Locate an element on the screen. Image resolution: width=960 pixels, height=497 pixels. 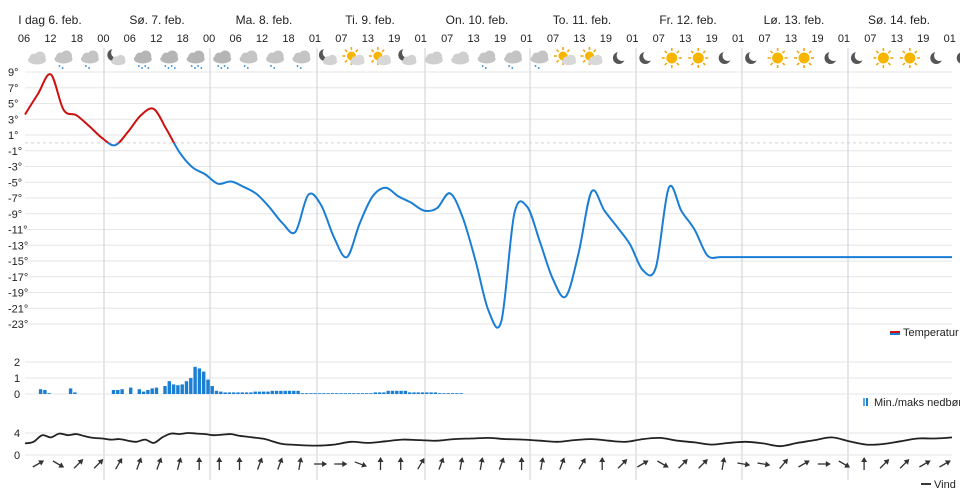
temp-tick-label: 3° is located at coordinates (13, 120).